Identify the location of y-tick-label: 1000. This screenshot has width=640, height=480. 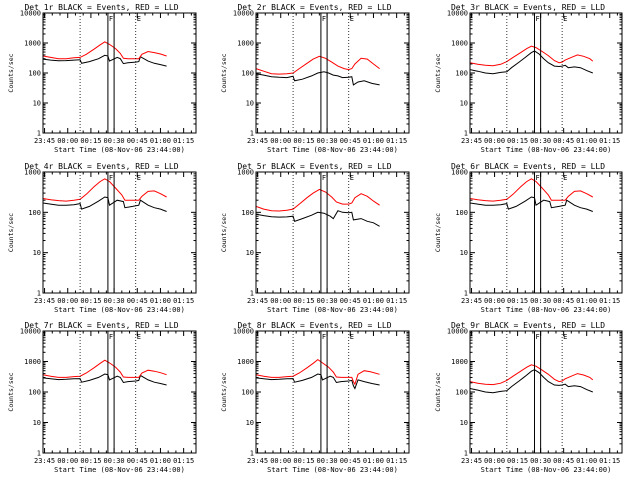
(32, 173).